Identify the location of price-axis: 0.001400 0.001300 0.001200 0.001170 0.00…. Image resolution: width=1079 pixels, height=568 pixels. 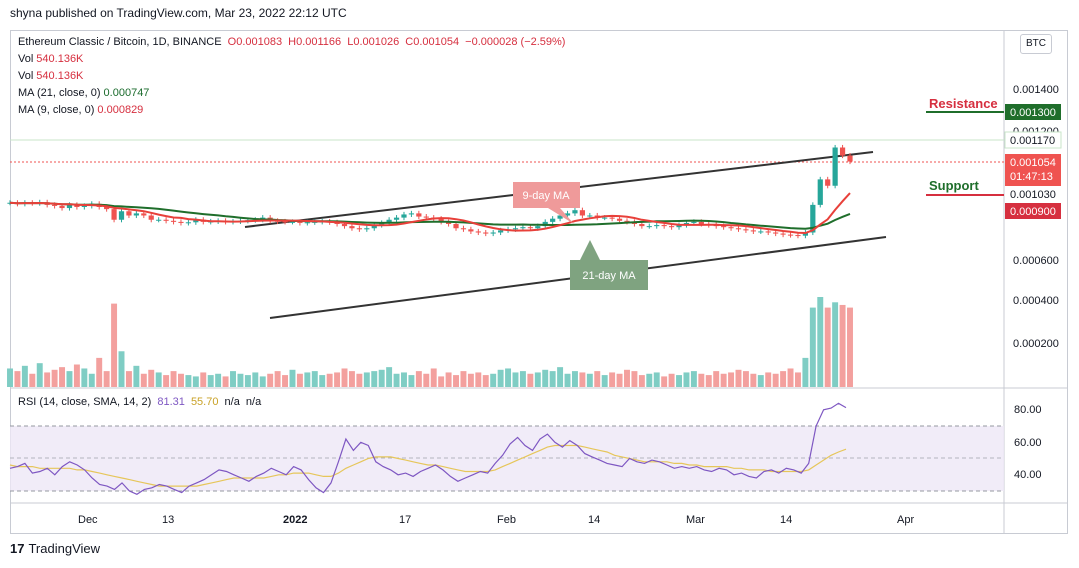
(1033, 217).